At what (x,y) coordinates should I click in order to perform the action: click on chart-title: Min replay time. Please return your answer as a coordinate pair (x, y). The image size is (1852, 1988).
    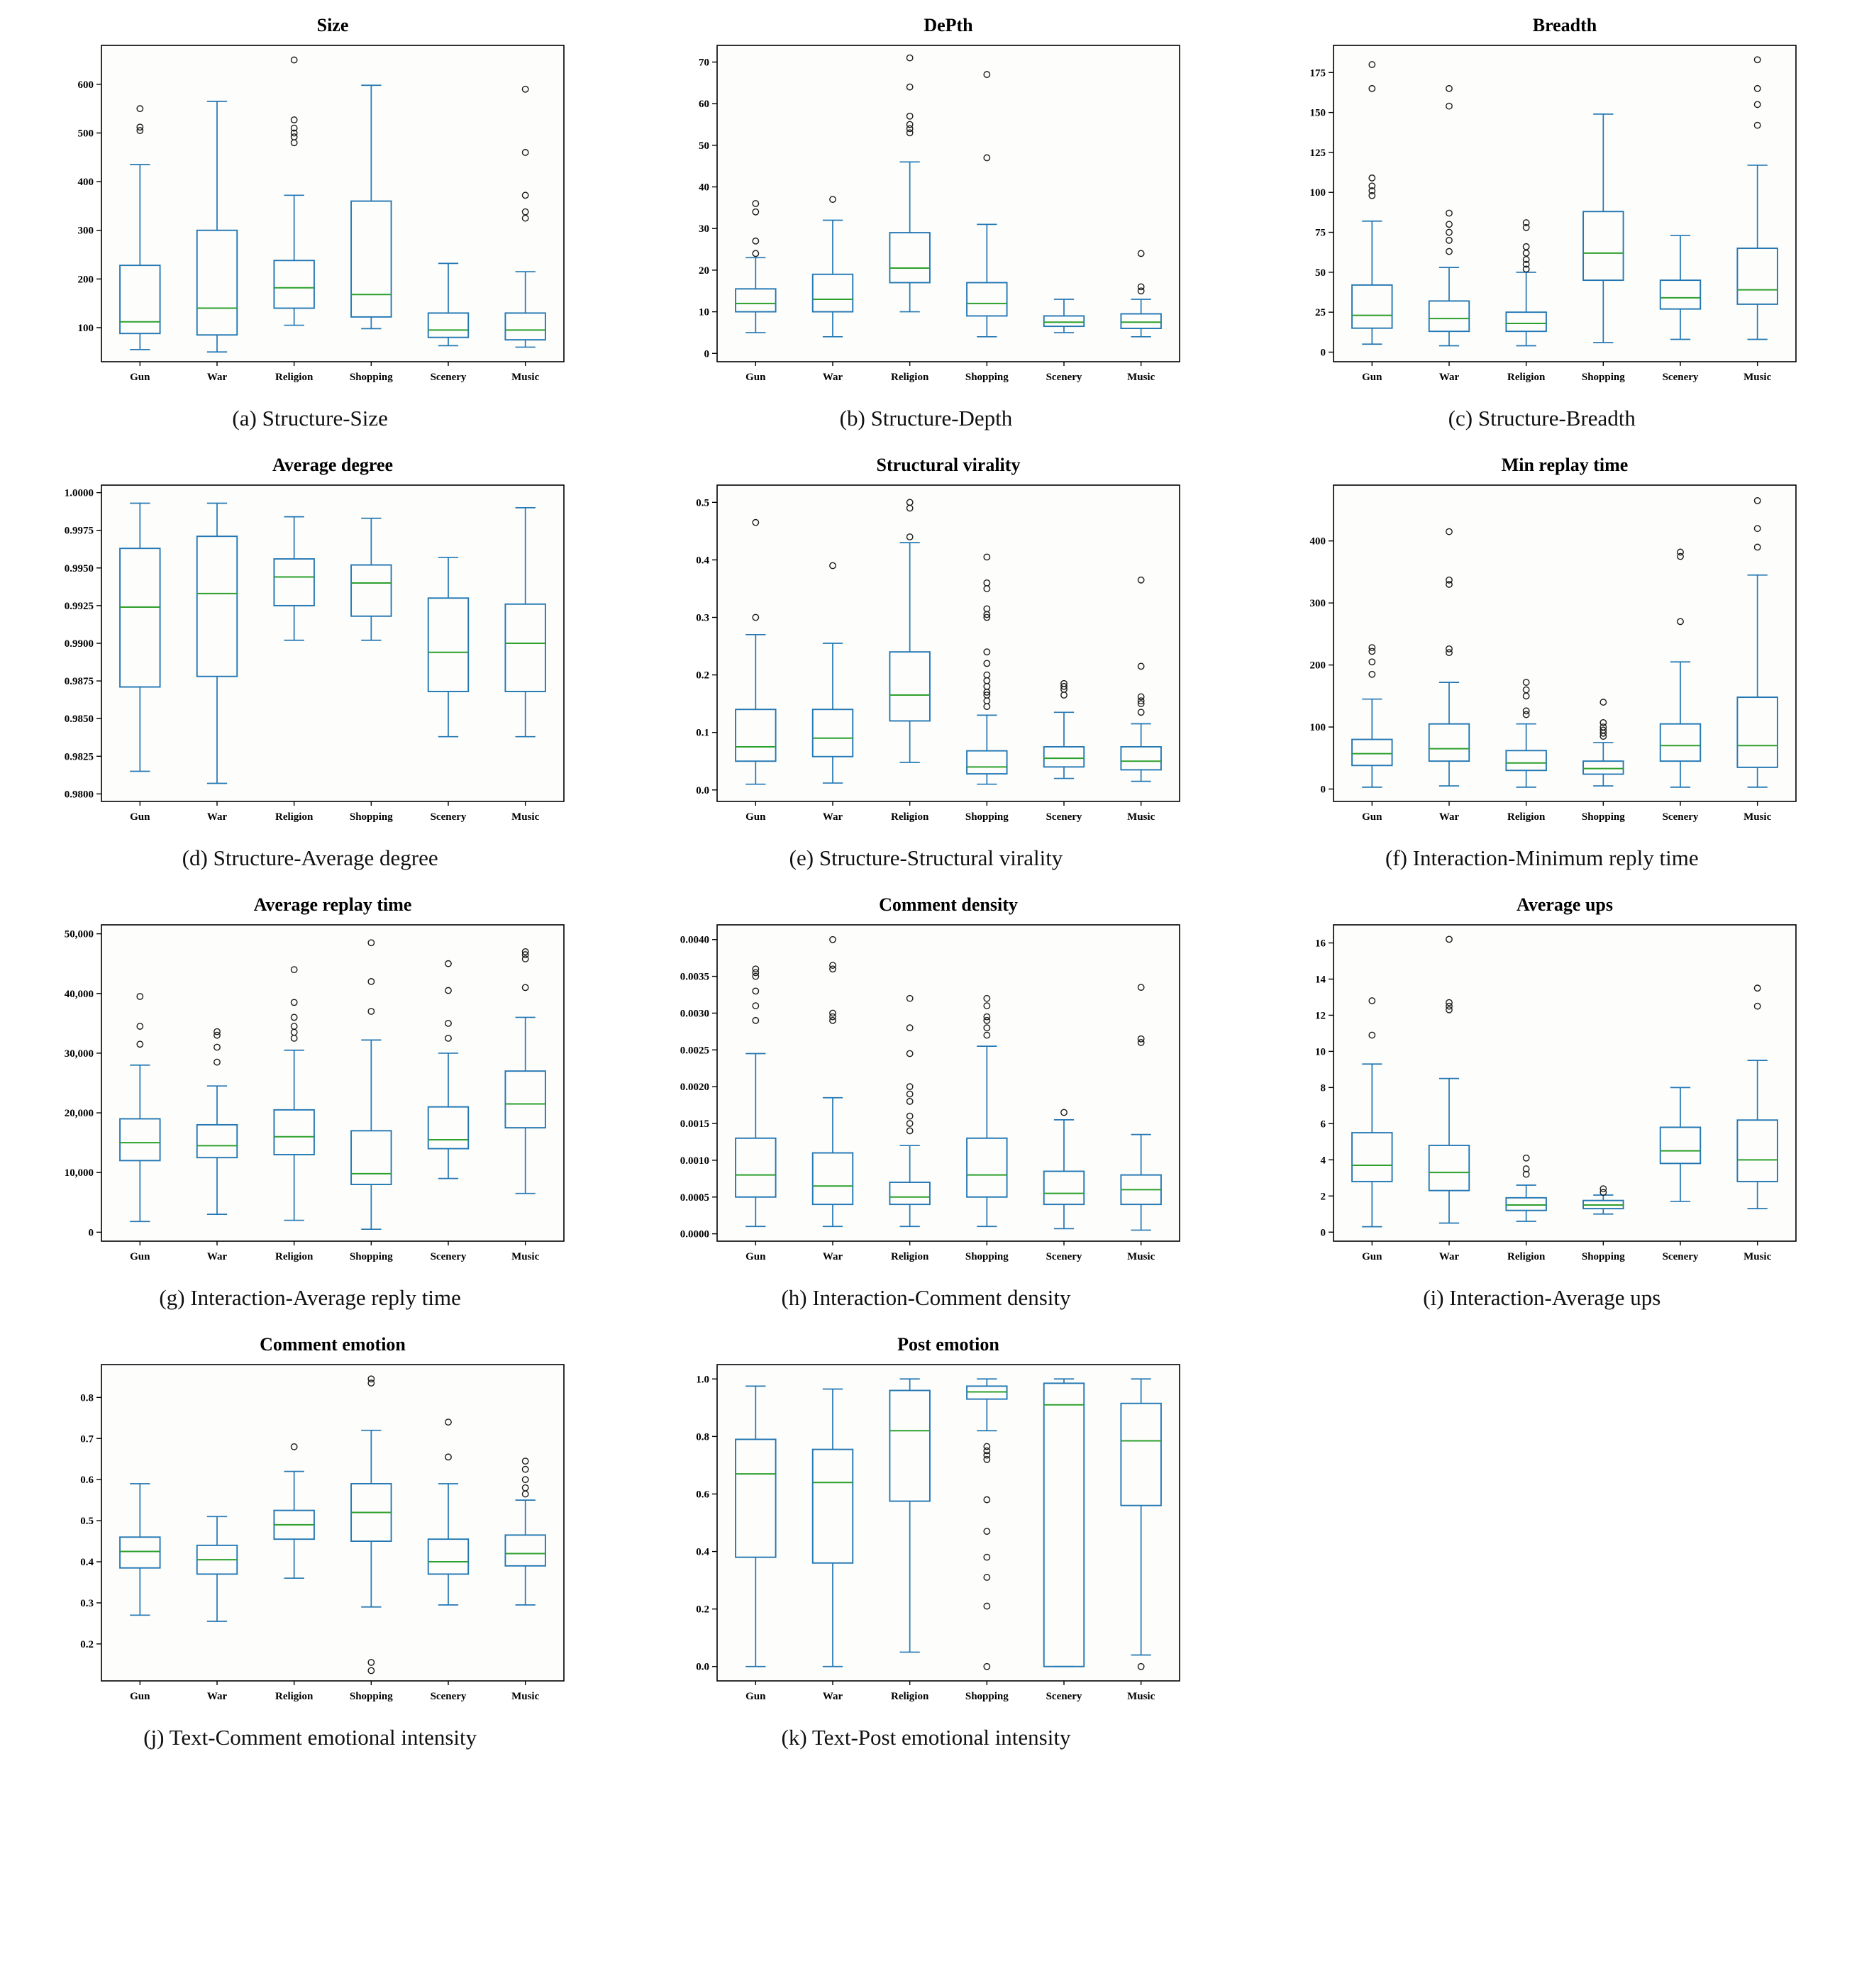
    Looking at the image, I should click on (1566, 465).